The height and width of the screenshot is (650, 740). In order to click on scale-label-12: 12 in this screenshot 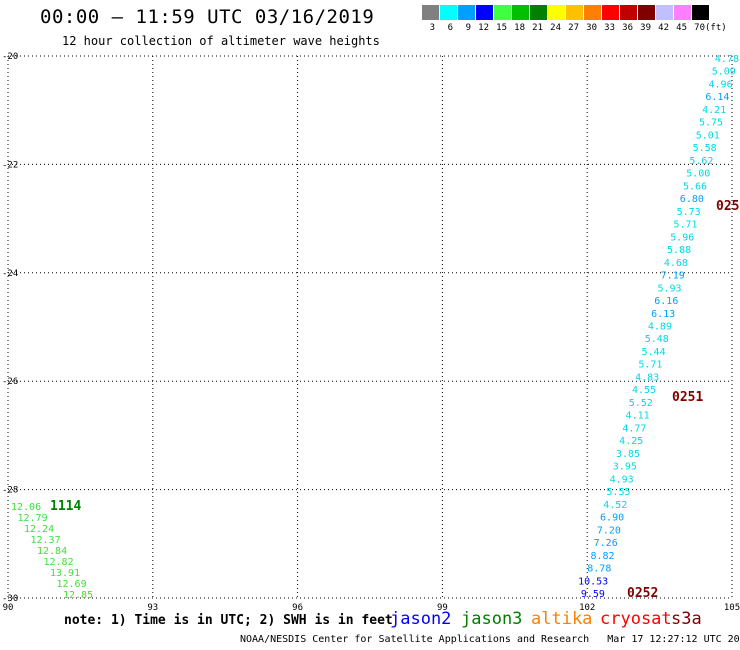, I will do `click(483, 28)`.